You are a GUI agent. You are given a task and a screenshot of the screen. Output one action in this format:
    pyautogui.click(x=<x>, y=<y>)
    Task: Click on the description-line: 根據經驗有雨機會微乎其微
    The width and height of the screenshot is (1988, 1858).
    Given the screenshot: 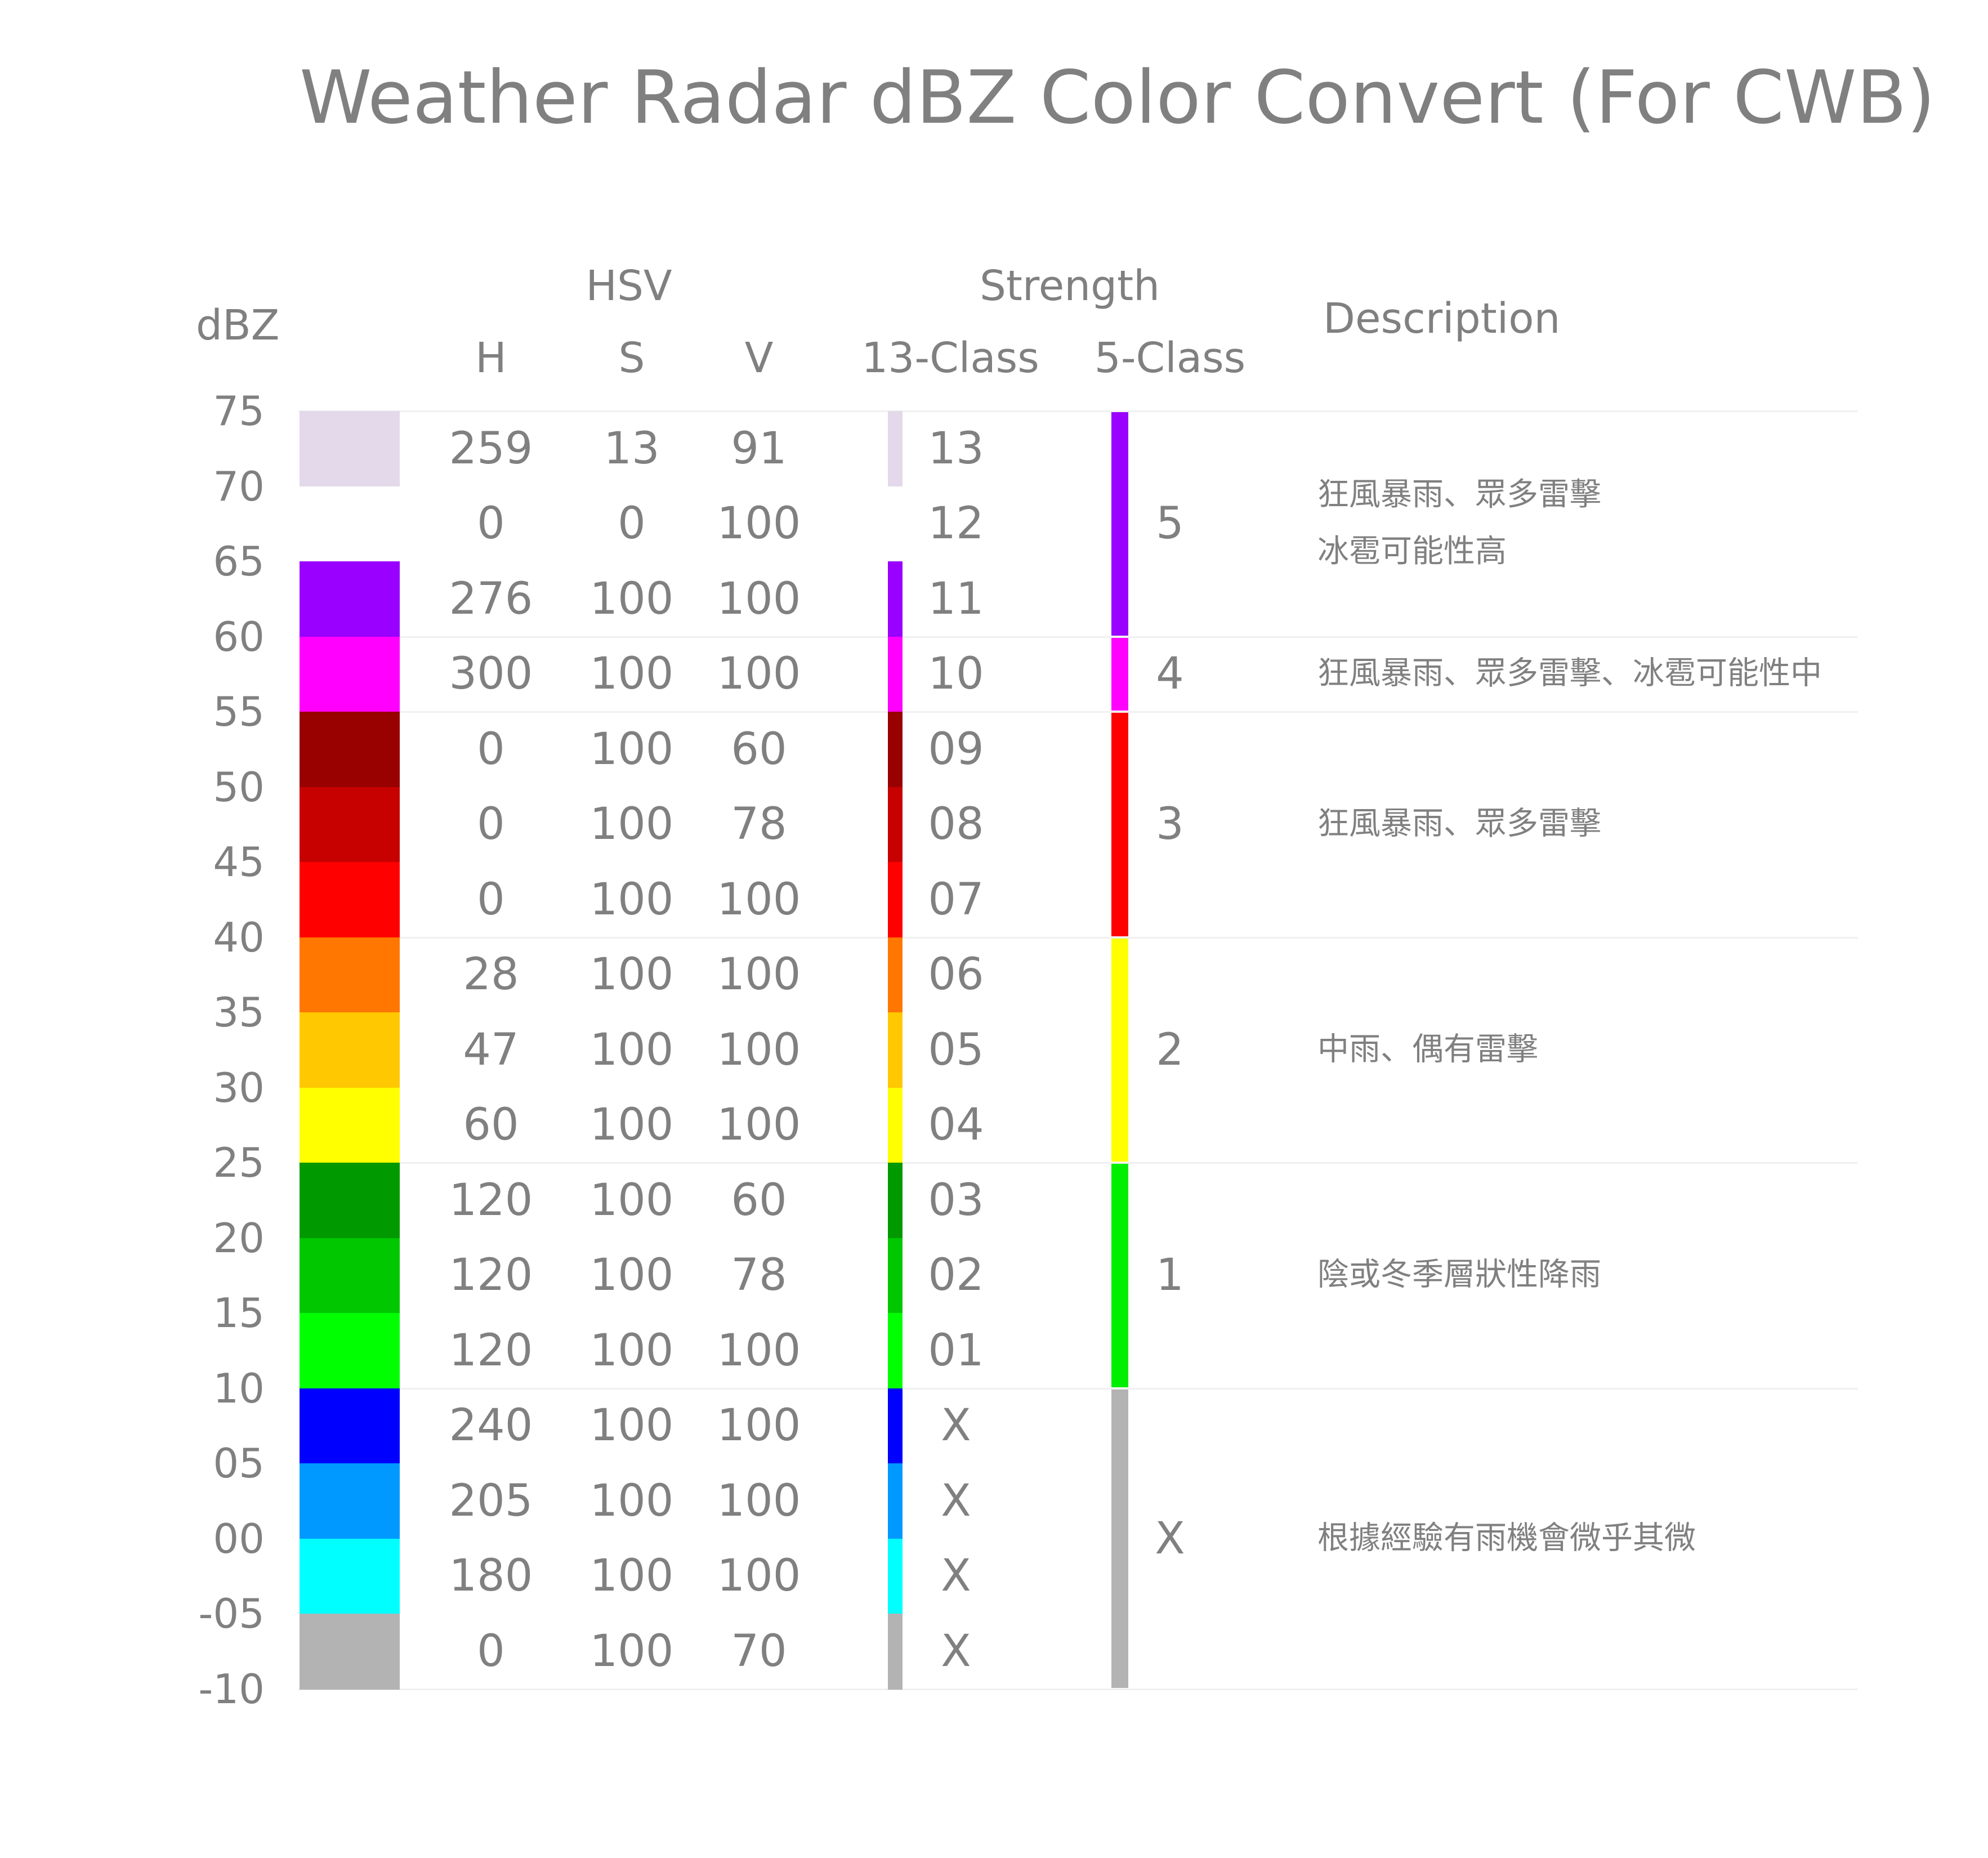 What is the action you would take?
    pyautogui.click(x=1507, y=1538)
    